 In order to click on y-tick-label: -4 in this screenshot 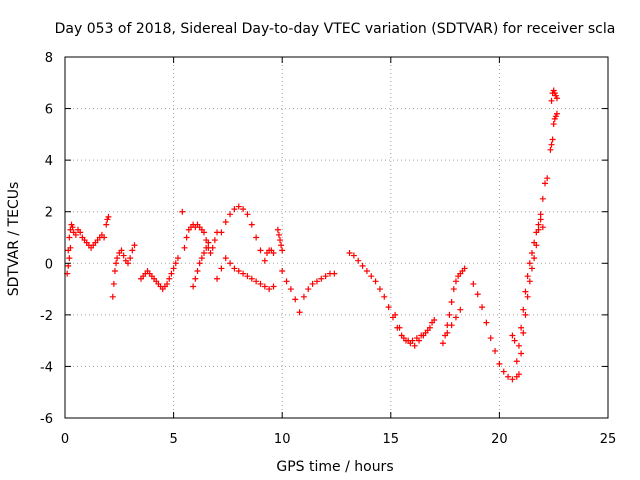, I will do `click(46, 367)`.